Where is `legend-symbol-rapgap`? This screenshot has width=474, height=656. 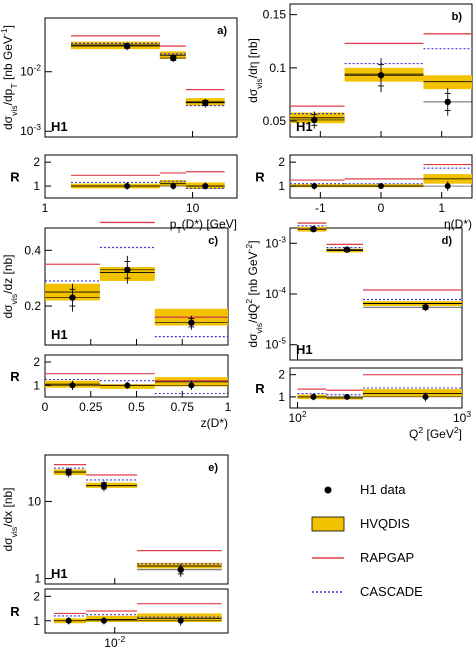 legend-symbol-rapgap is located at coordinates (328, 558).